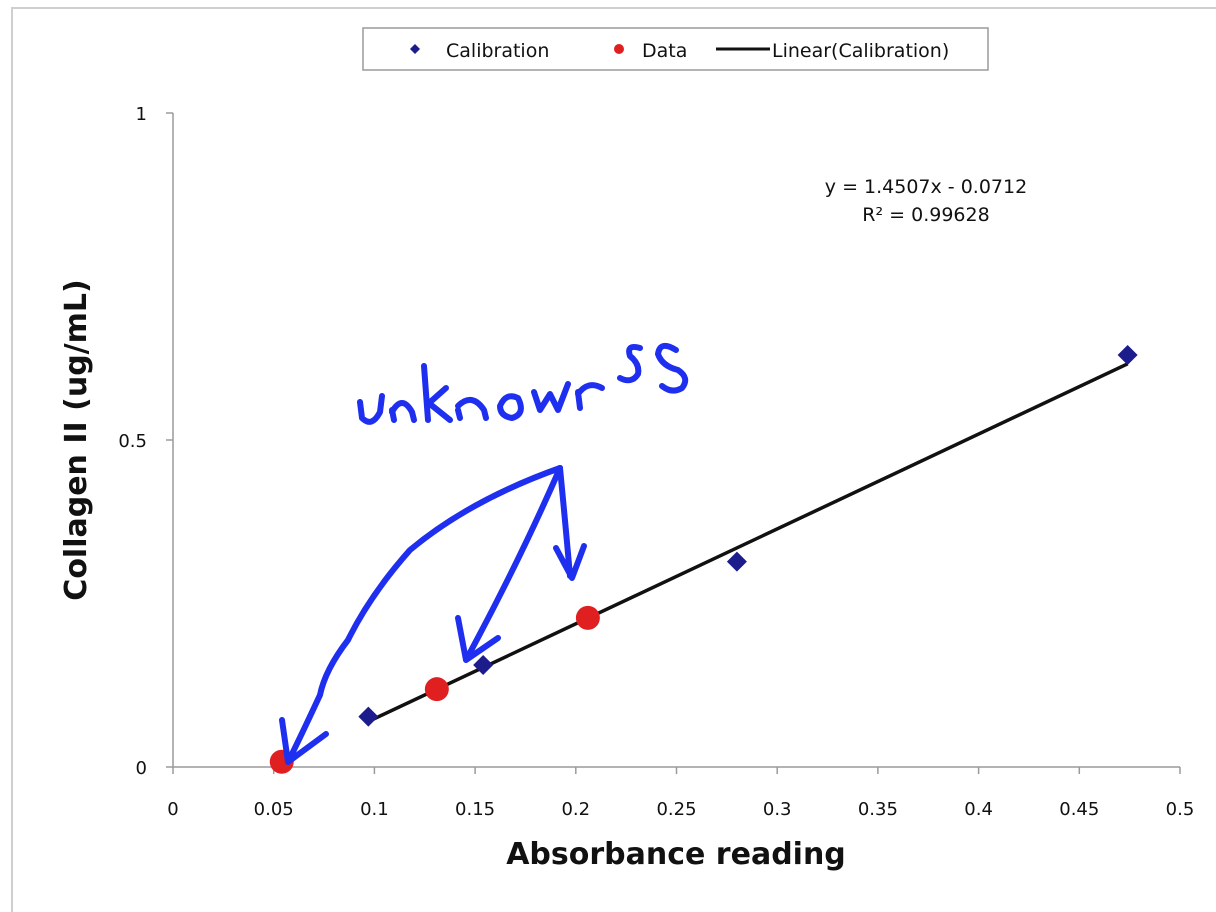 This screenshot has width=1216, height=912. I want to click on y-axis-title: Collagen II (ug/mL), so click(76, 439).